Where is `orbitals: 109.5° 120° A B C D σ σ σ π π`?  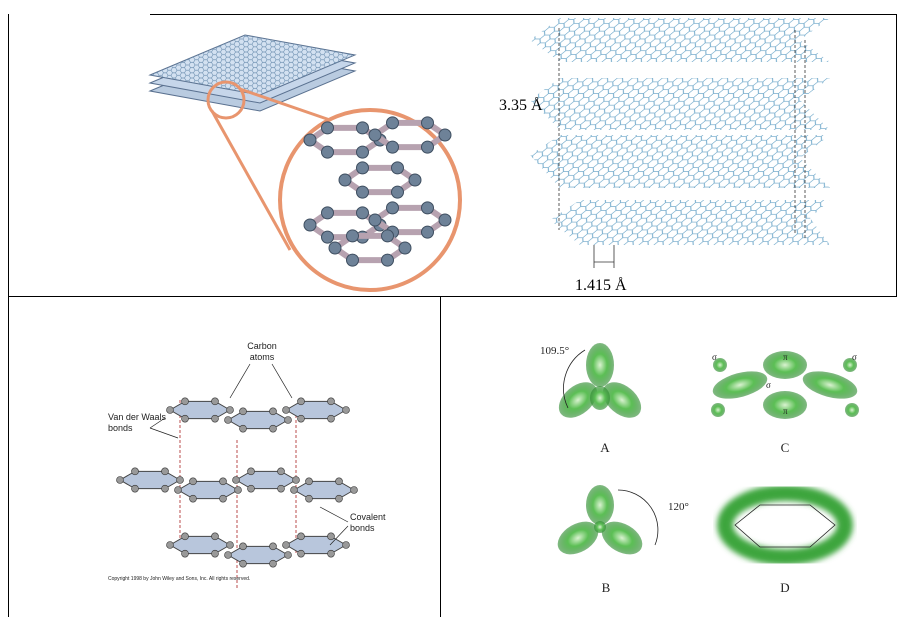 orbitals: 109.5° 120° A B C D σ σ σ π π is located at coordinates (699, 469).